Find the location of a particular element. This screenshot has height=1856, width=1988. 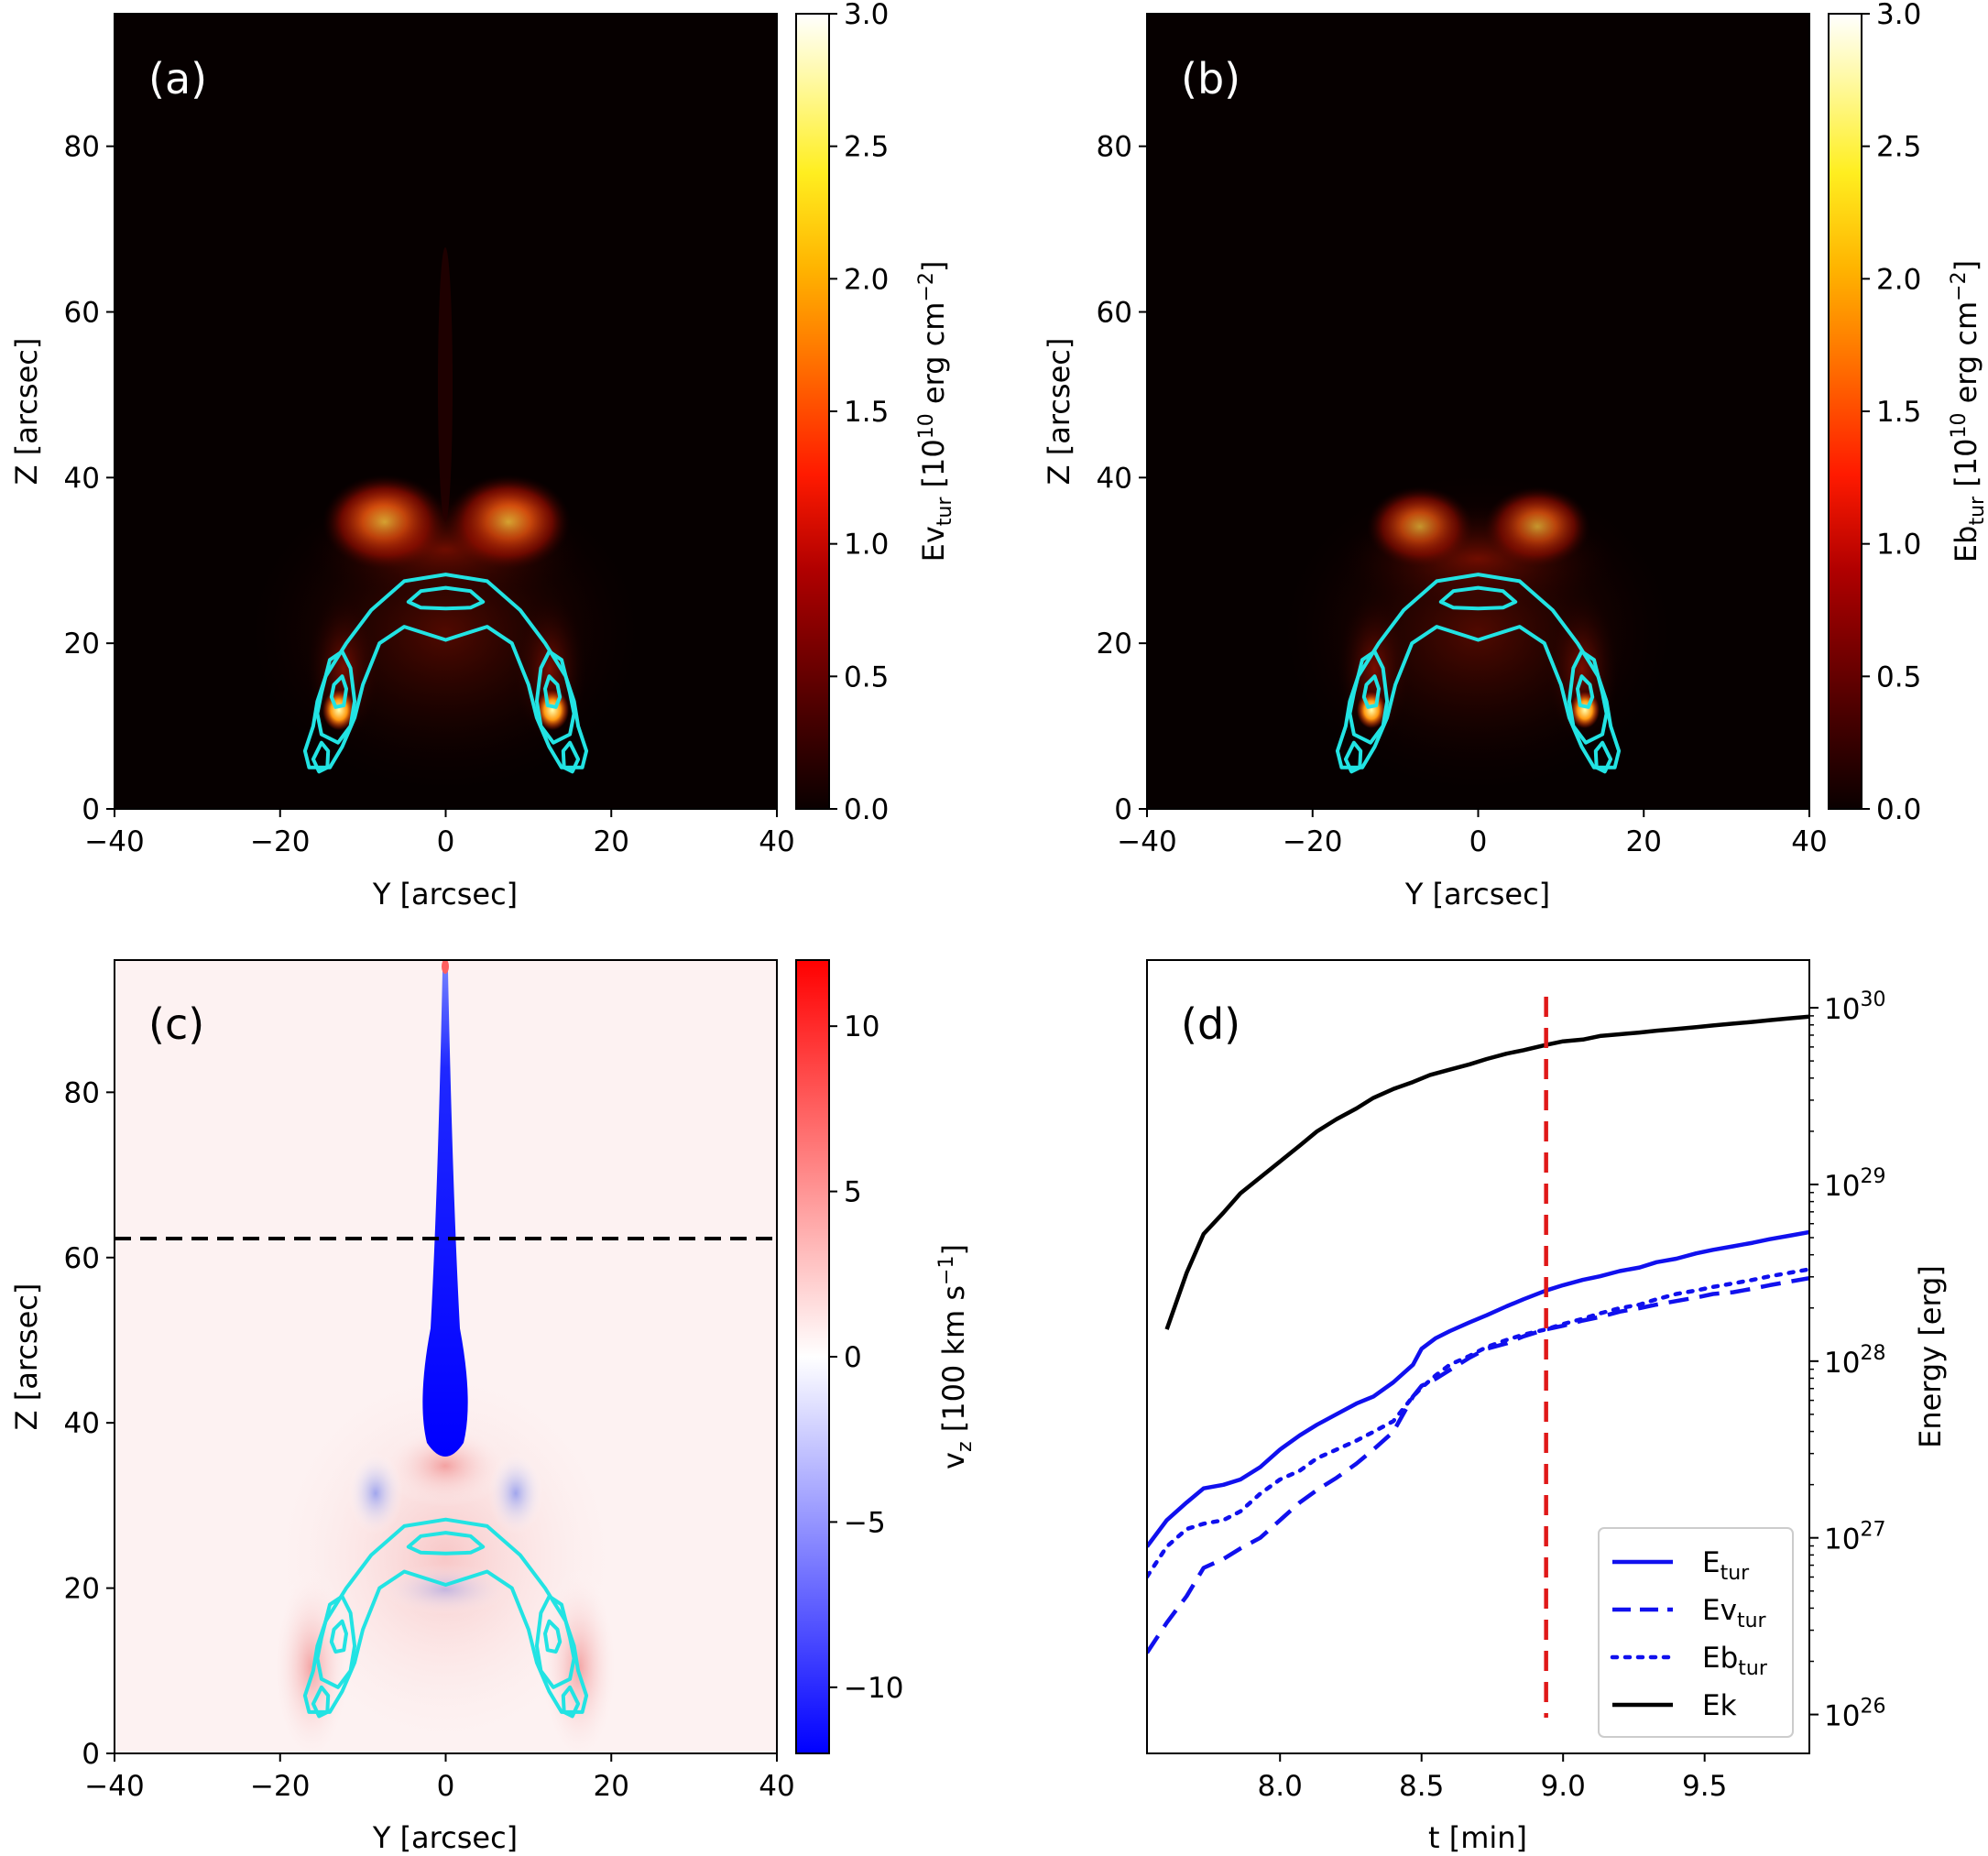

colorbar-label: vz [100 km s−1] is located at coordinates (956, 1356).